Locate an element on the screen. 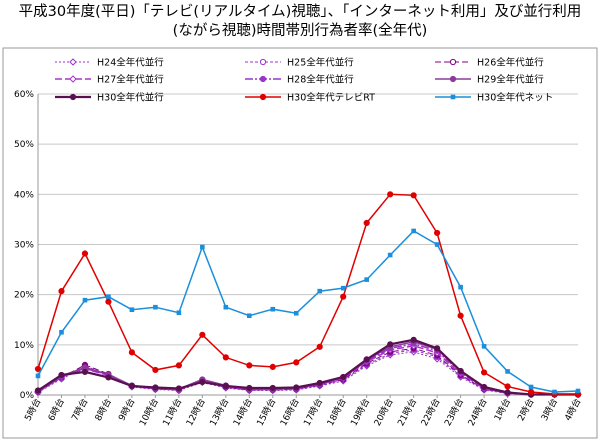  h25-point is located at coordinates (263, 62).